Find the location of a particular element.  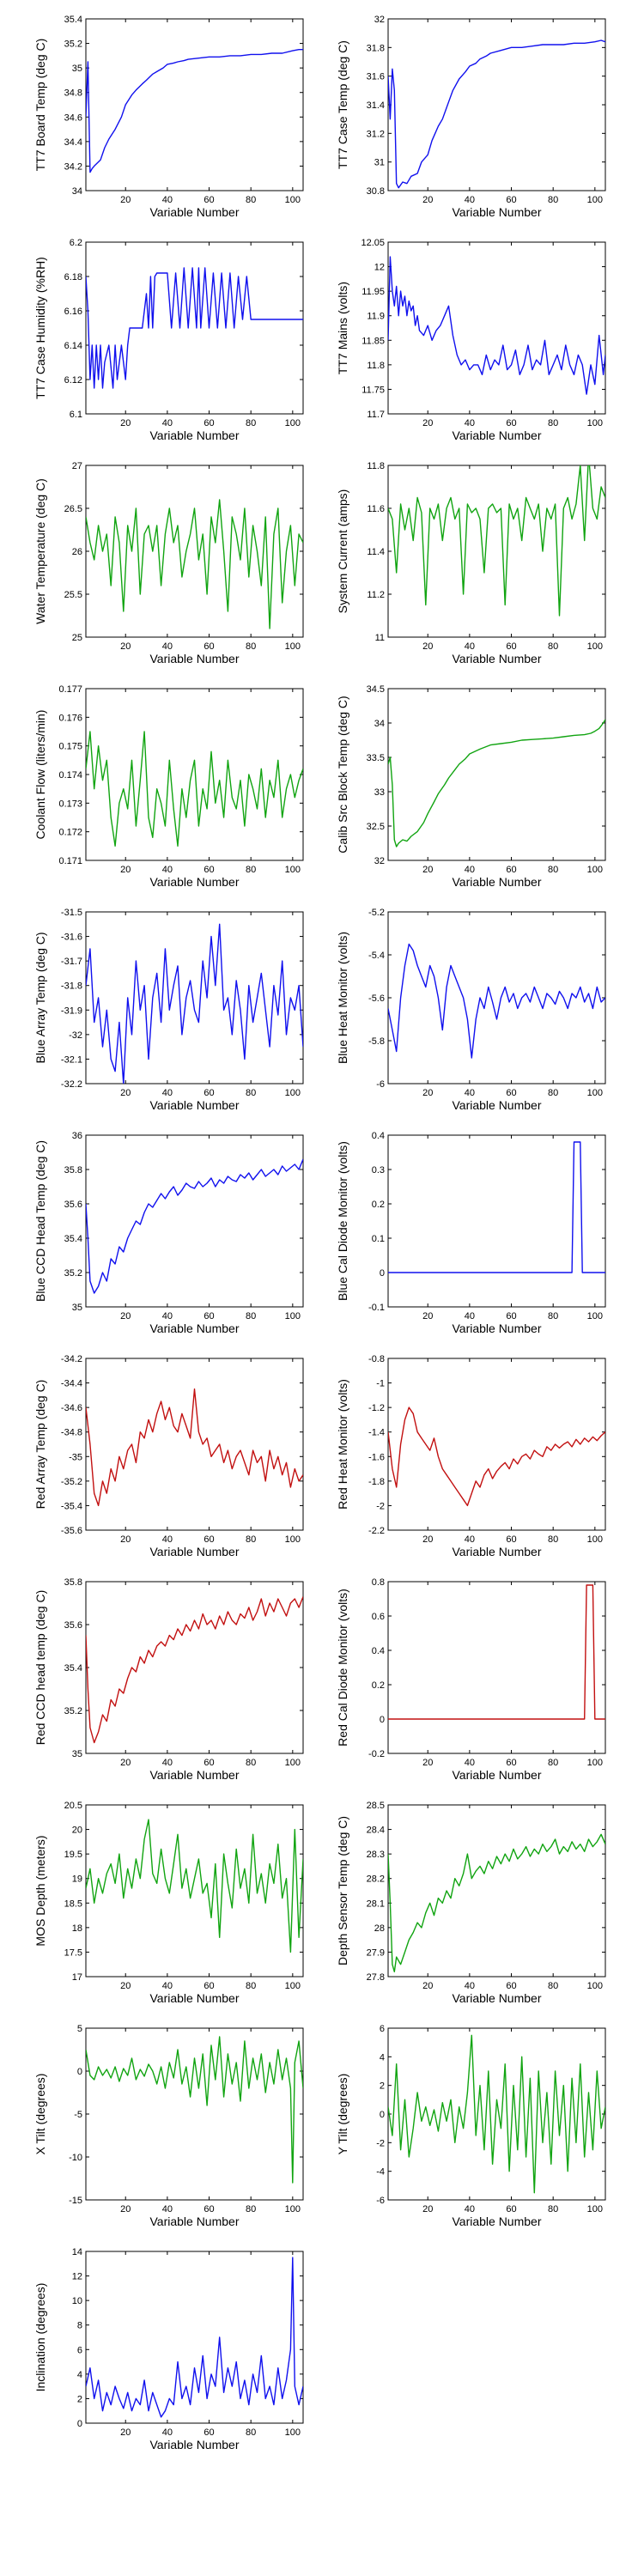

y-tick-label: -31.5 is located at coordinates (71, 913).